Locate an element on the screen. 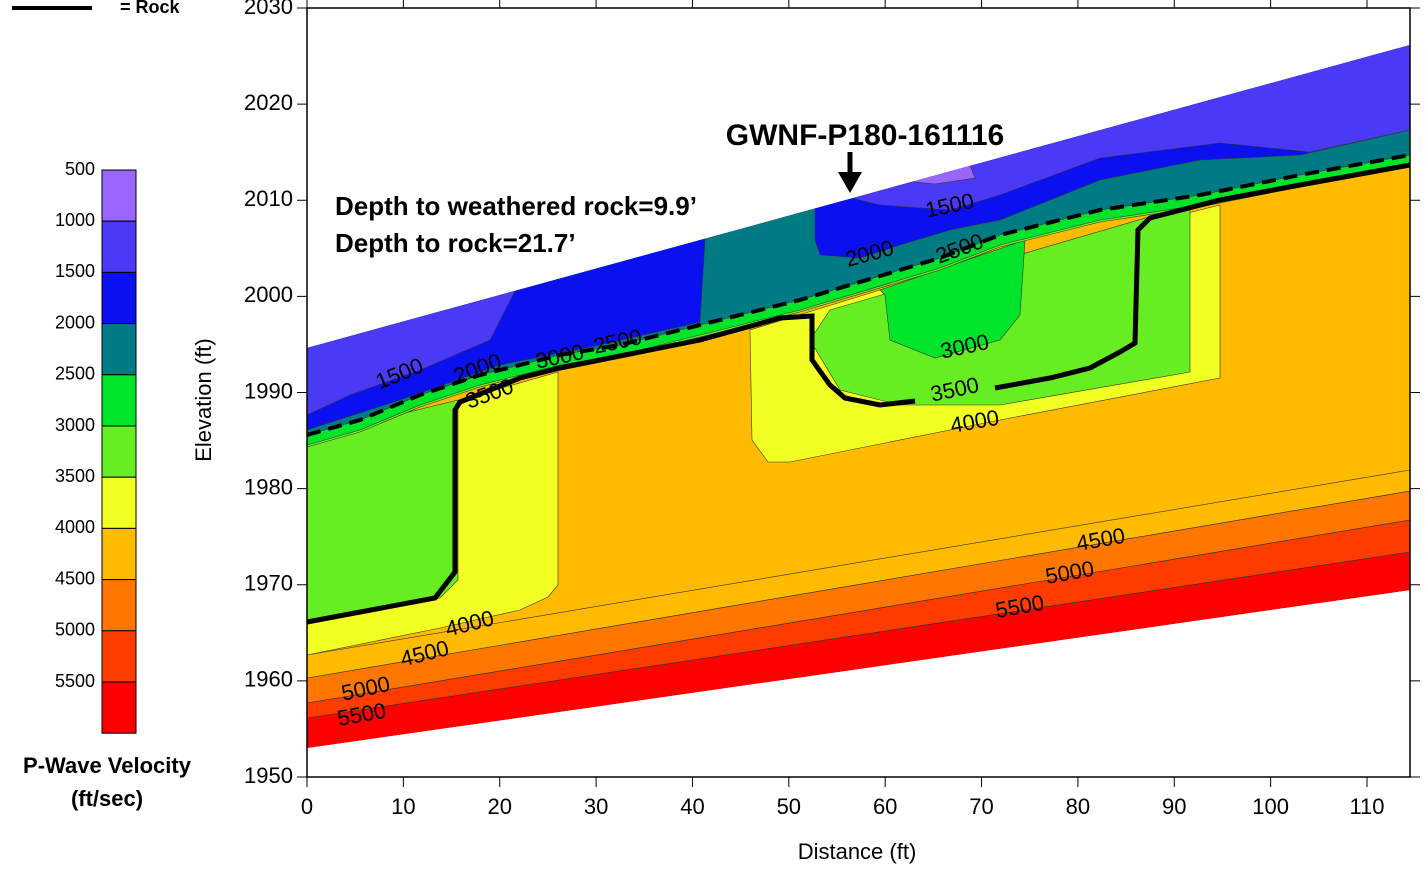  y-tick-label: 1980 is located at coordinates (268, 486).